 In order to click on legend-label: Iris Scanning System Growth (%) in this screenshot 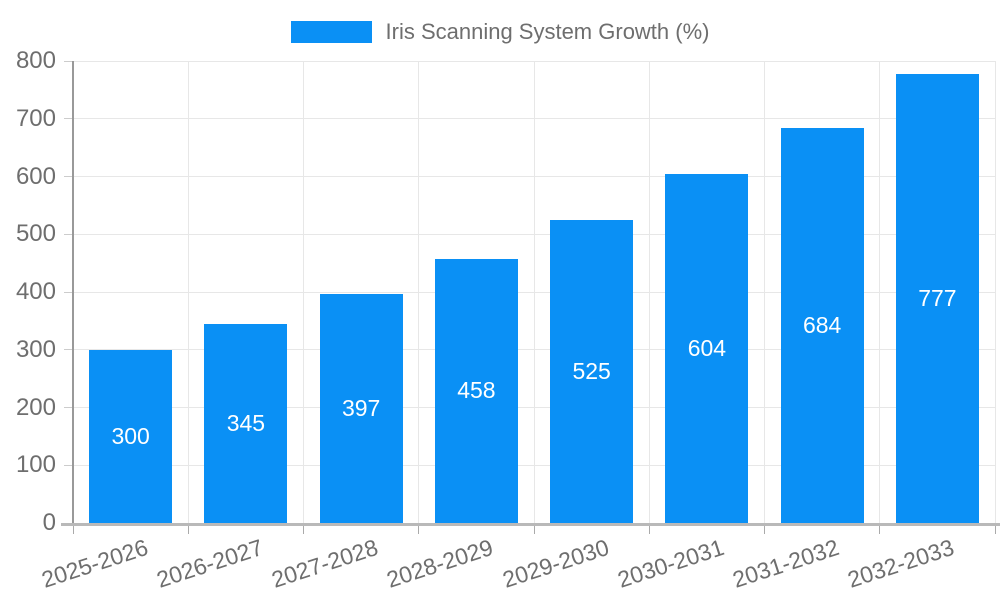, I will do `click(547, 31)`.